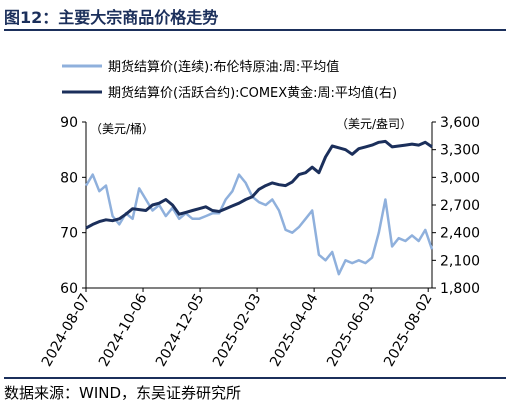 Image resolution: width=510 pixels, height=413 pixels. Describe the element at coordinates (123, 330) in the screenshot. I see `x-tick-label: 2024-10-06` at that location.